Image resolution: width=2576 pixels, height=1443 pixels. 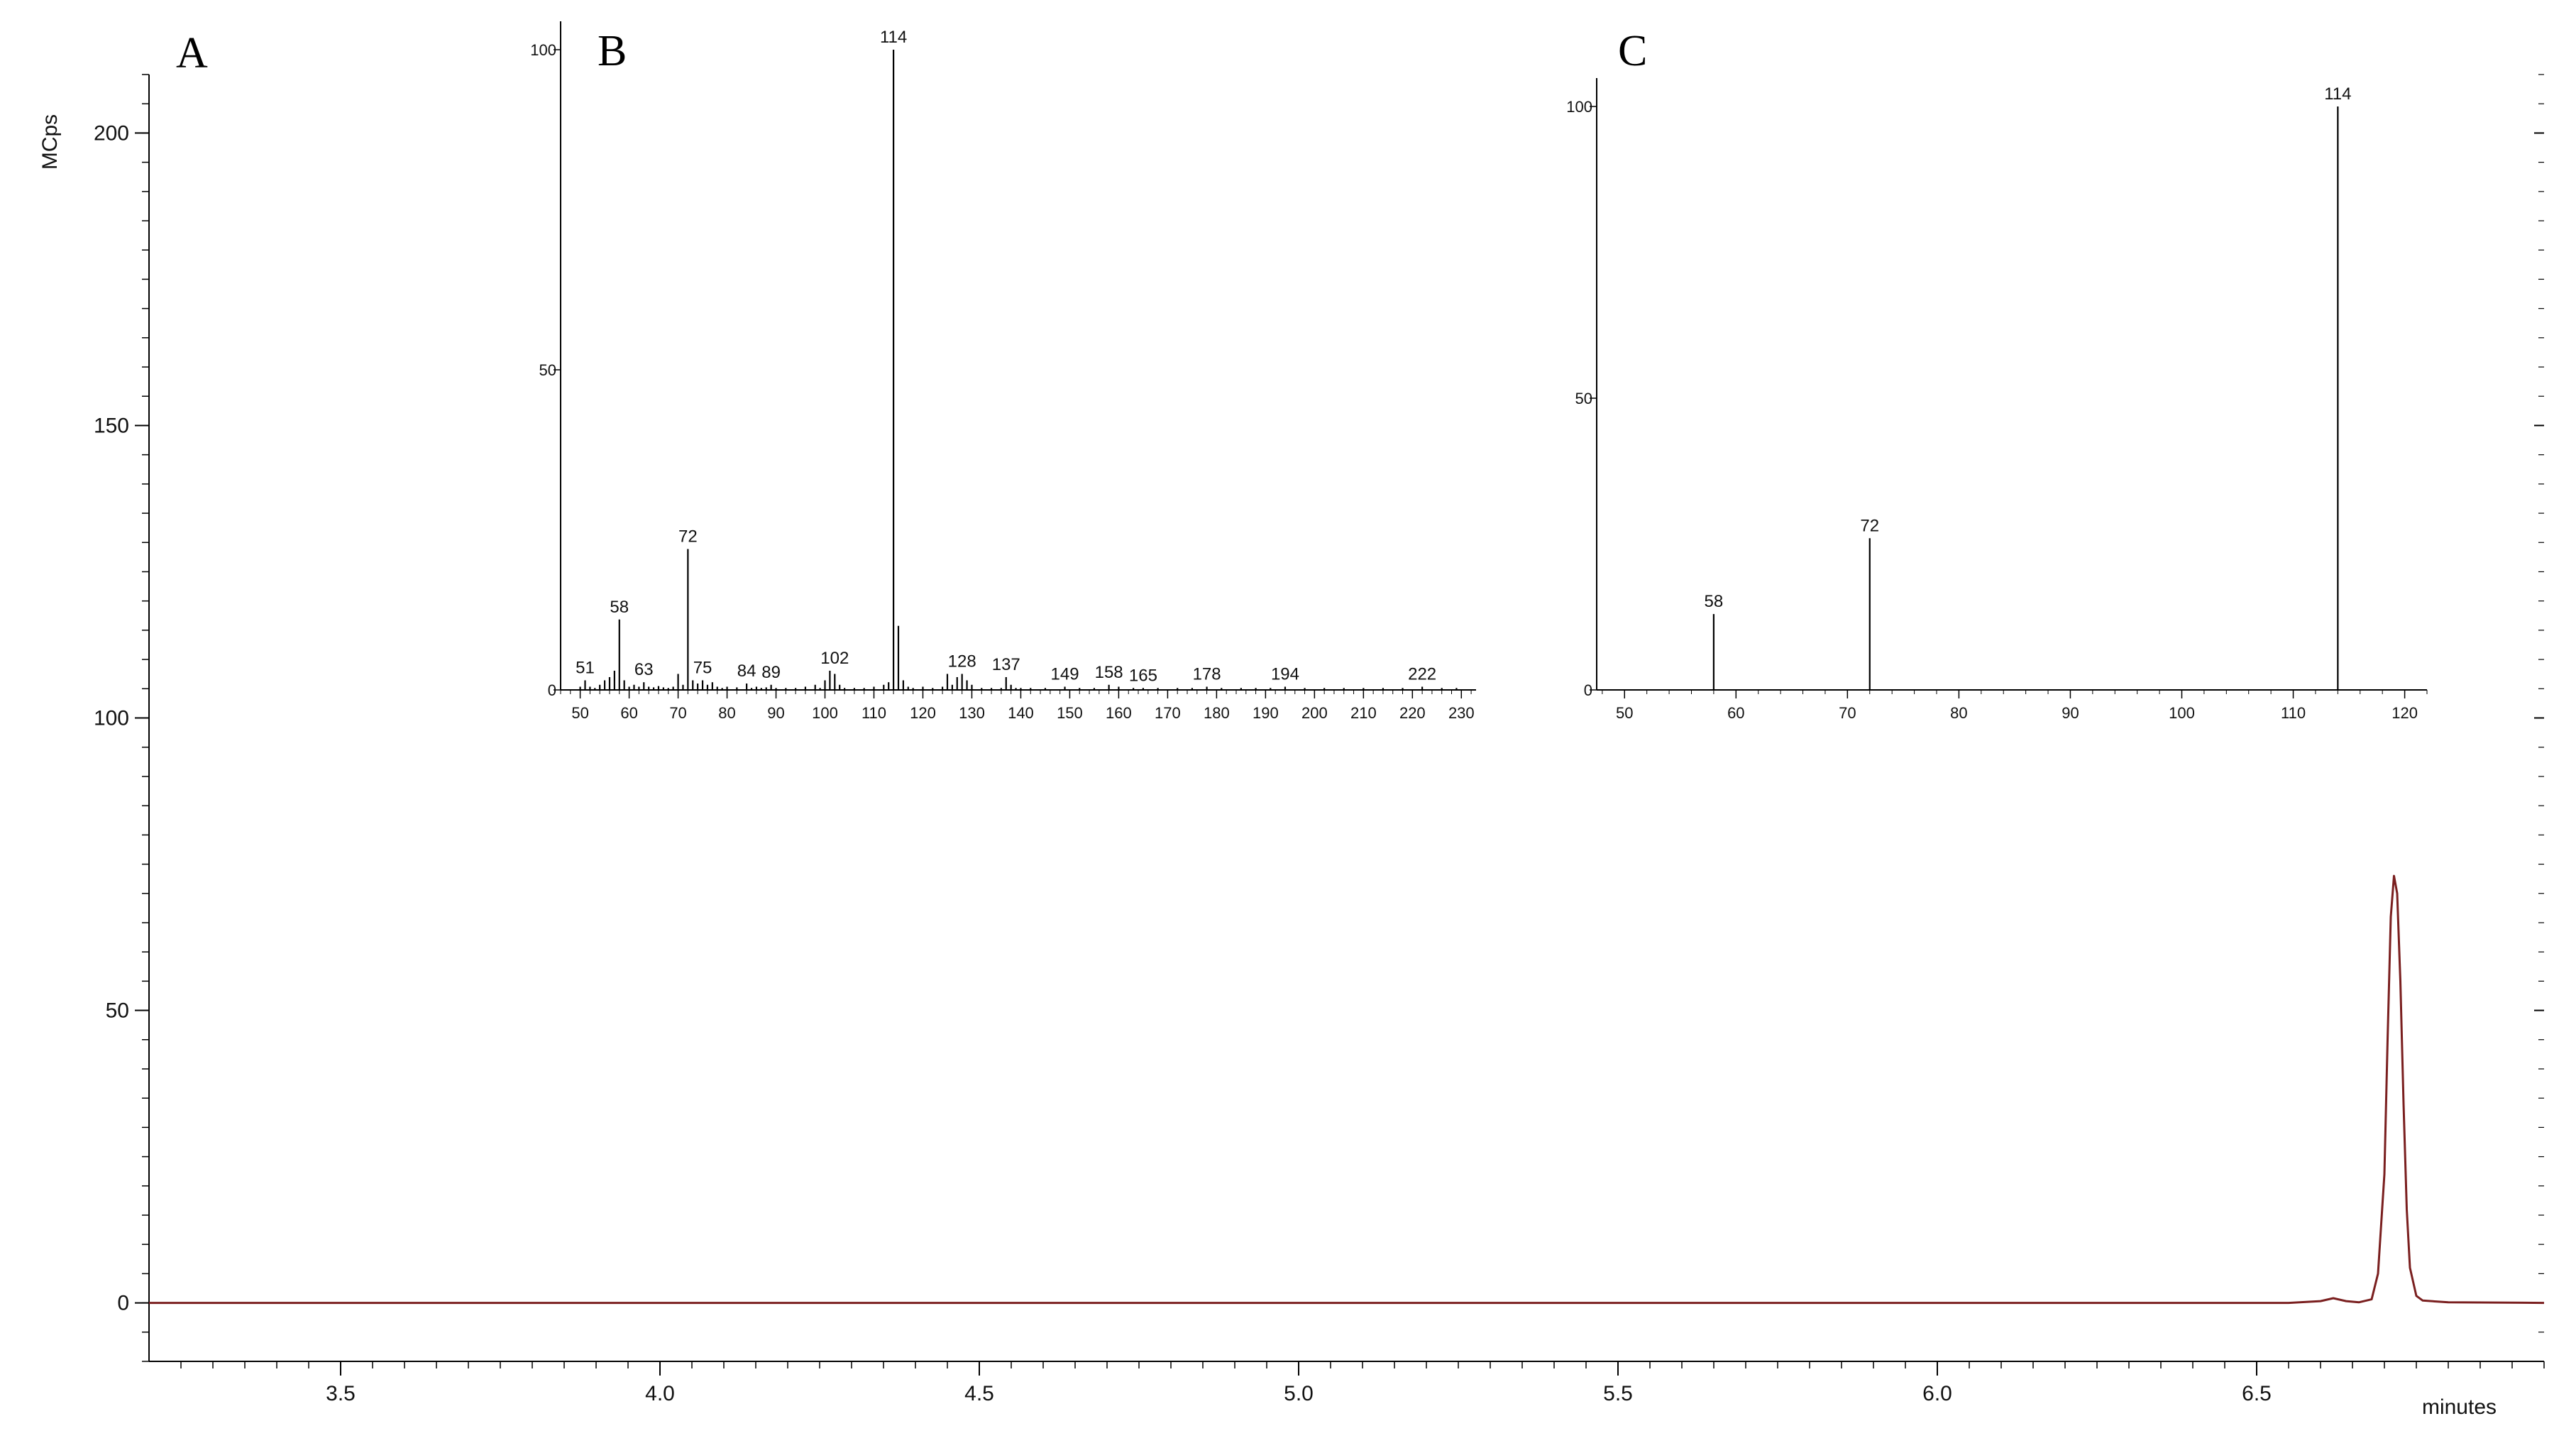 I want to click on peak-label-c: 72, so click(x=1869, y=526).